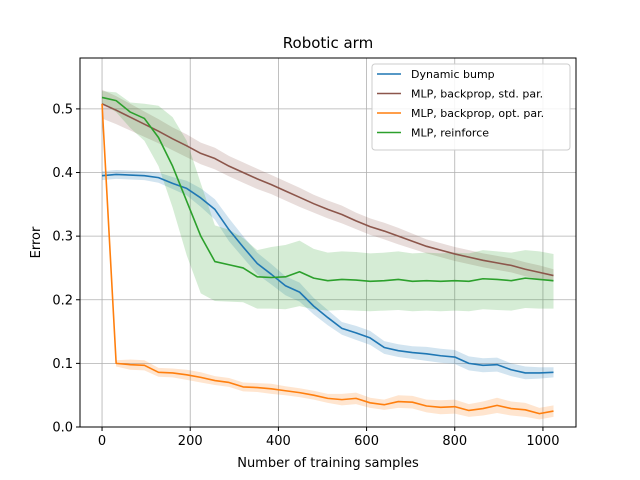 The width and height of the screenshot is (640, 480). What do you see at coordinates (450, 133) in the screenshot?
I see `legend-label-3: MLP, reinforce` at bounding box center [450, 133].